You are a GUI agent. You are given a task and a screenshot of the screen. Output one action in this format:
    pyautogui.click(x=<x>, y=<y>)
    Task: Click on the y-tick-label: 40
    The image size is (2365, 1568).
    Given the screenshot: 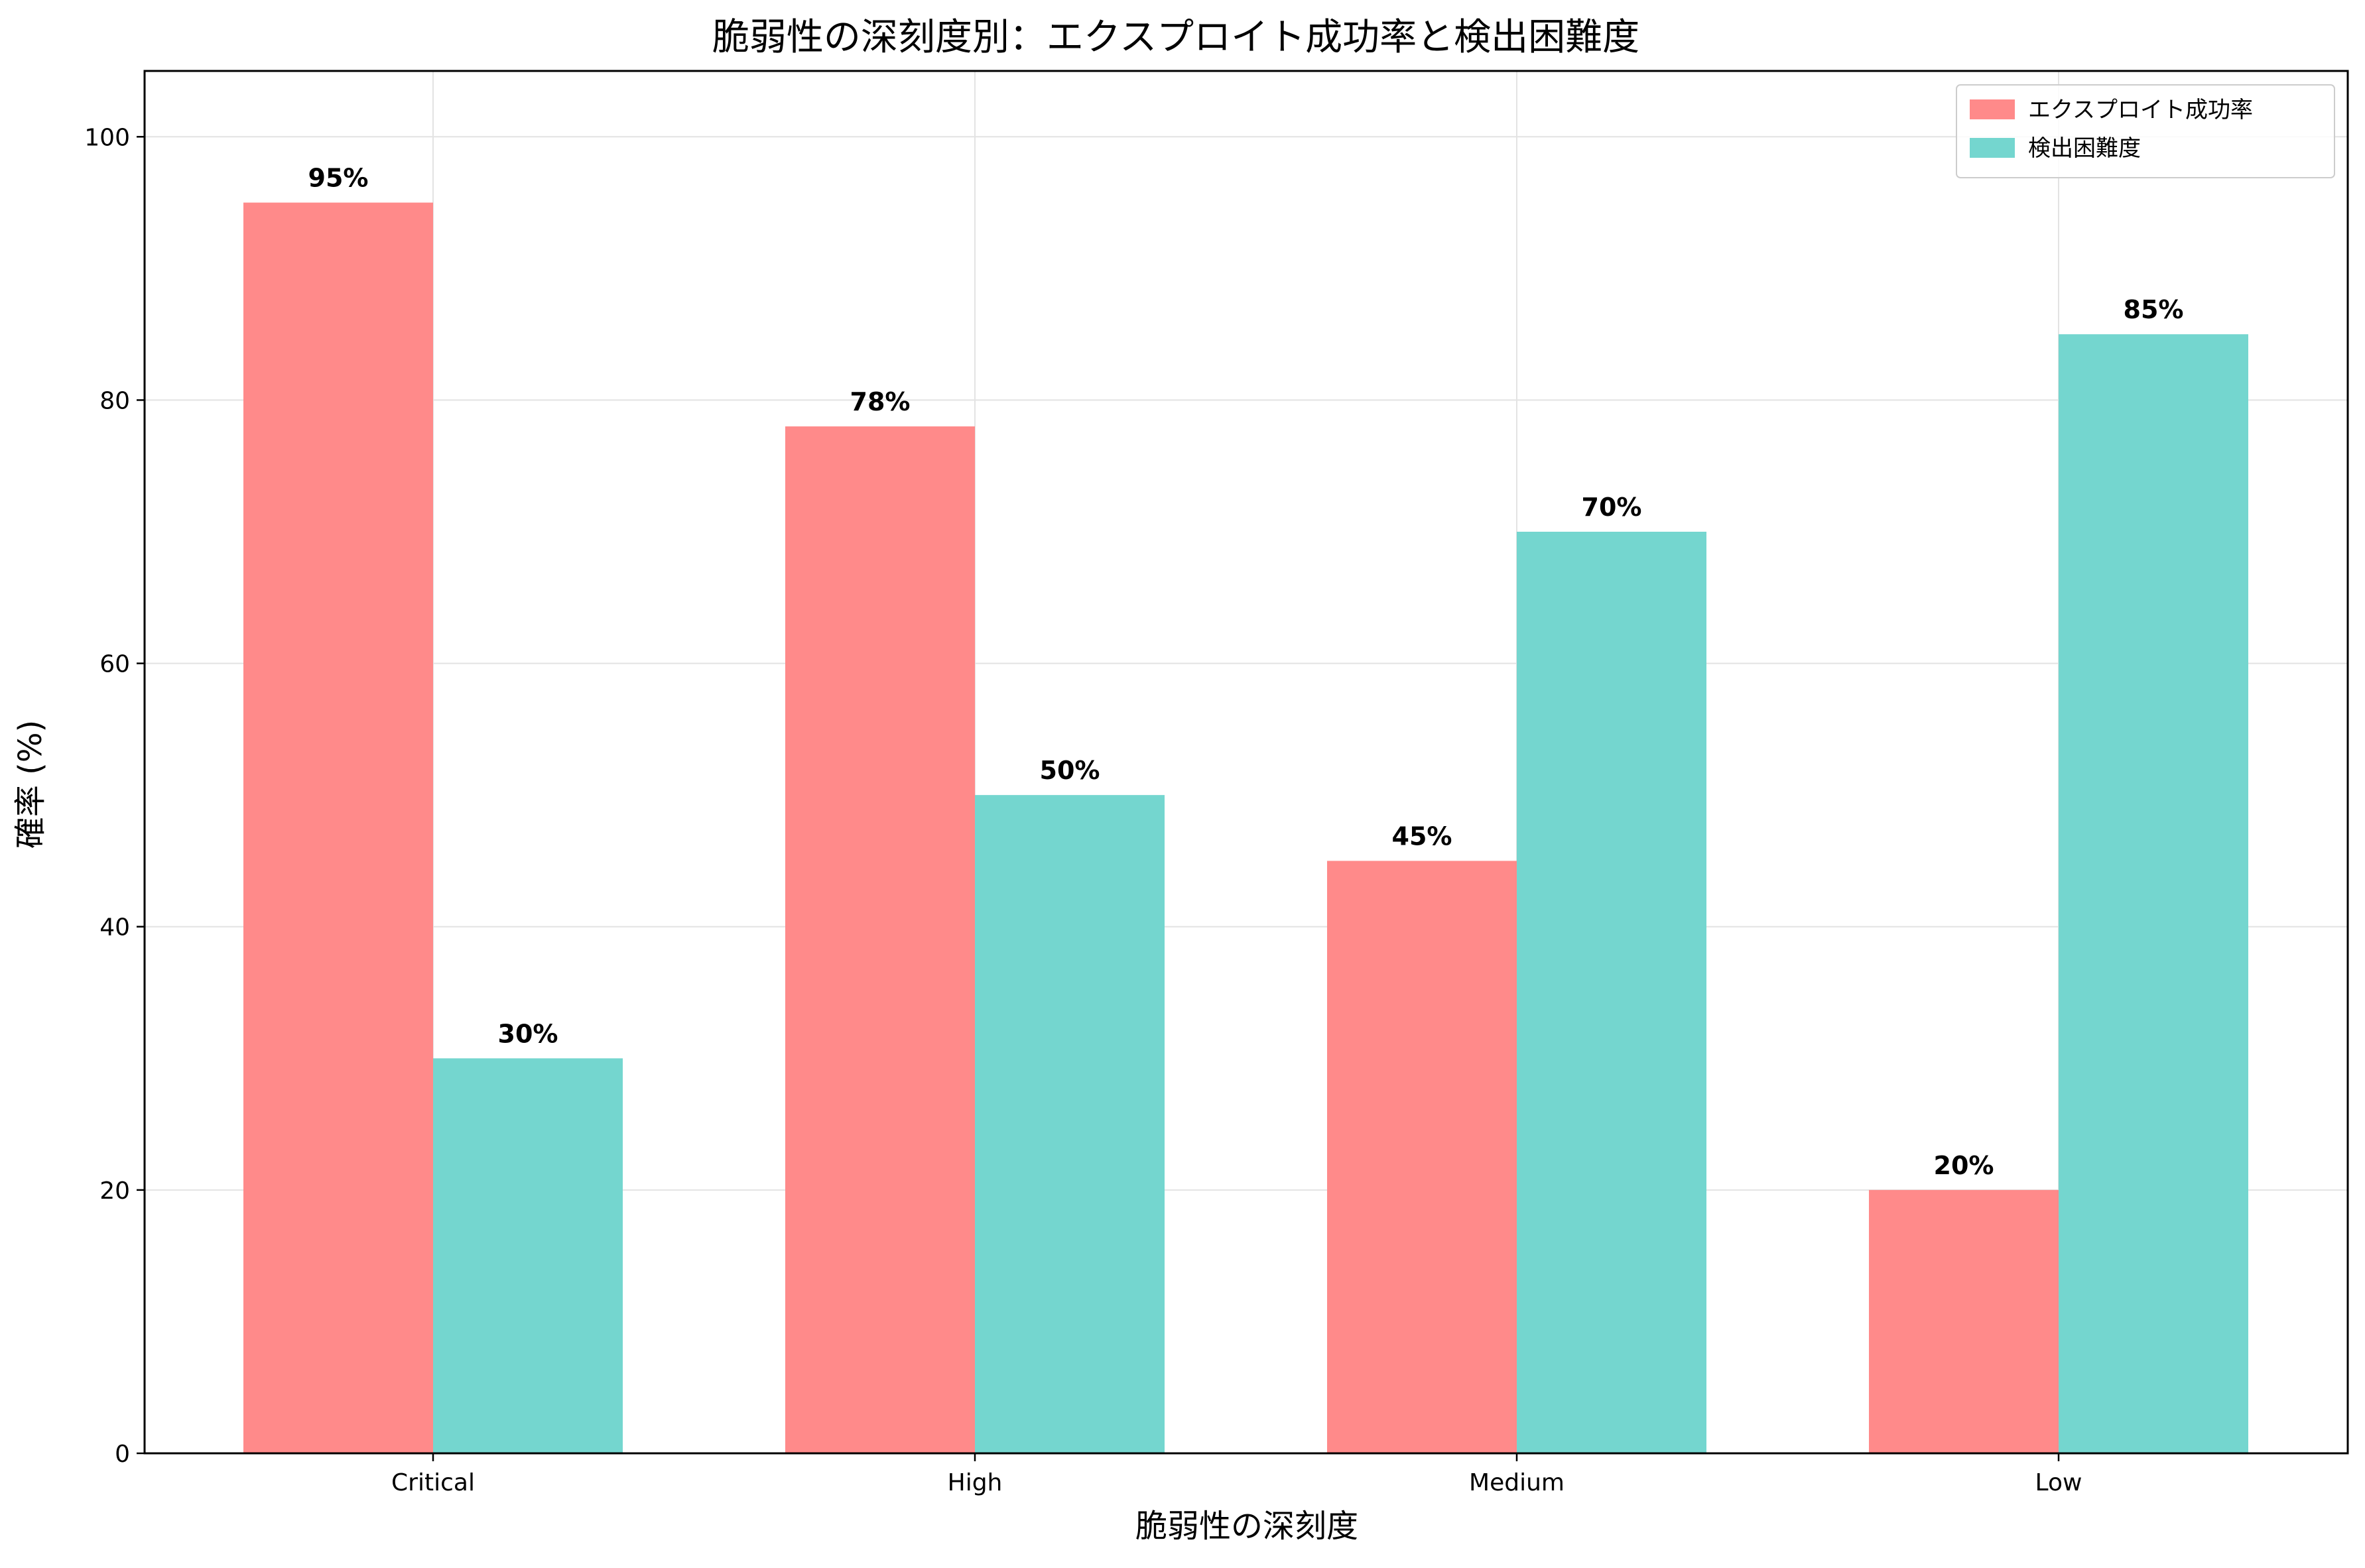 What is the action you would take?
    pyautogui.click(x=115, y=927)
    